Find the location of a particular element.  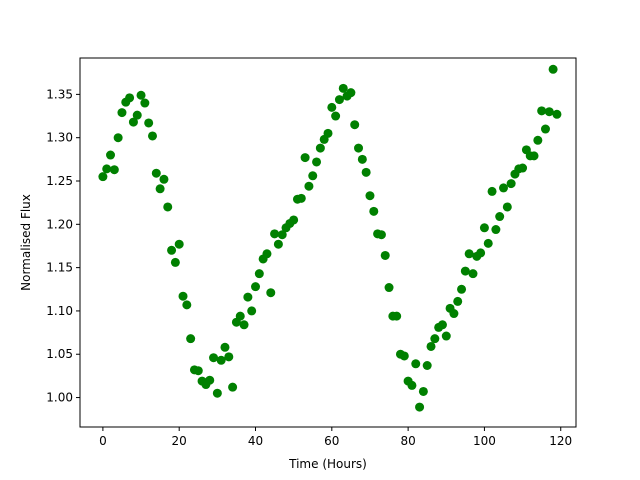

x-tick-label: 0 is located at coordinates (103, 441).